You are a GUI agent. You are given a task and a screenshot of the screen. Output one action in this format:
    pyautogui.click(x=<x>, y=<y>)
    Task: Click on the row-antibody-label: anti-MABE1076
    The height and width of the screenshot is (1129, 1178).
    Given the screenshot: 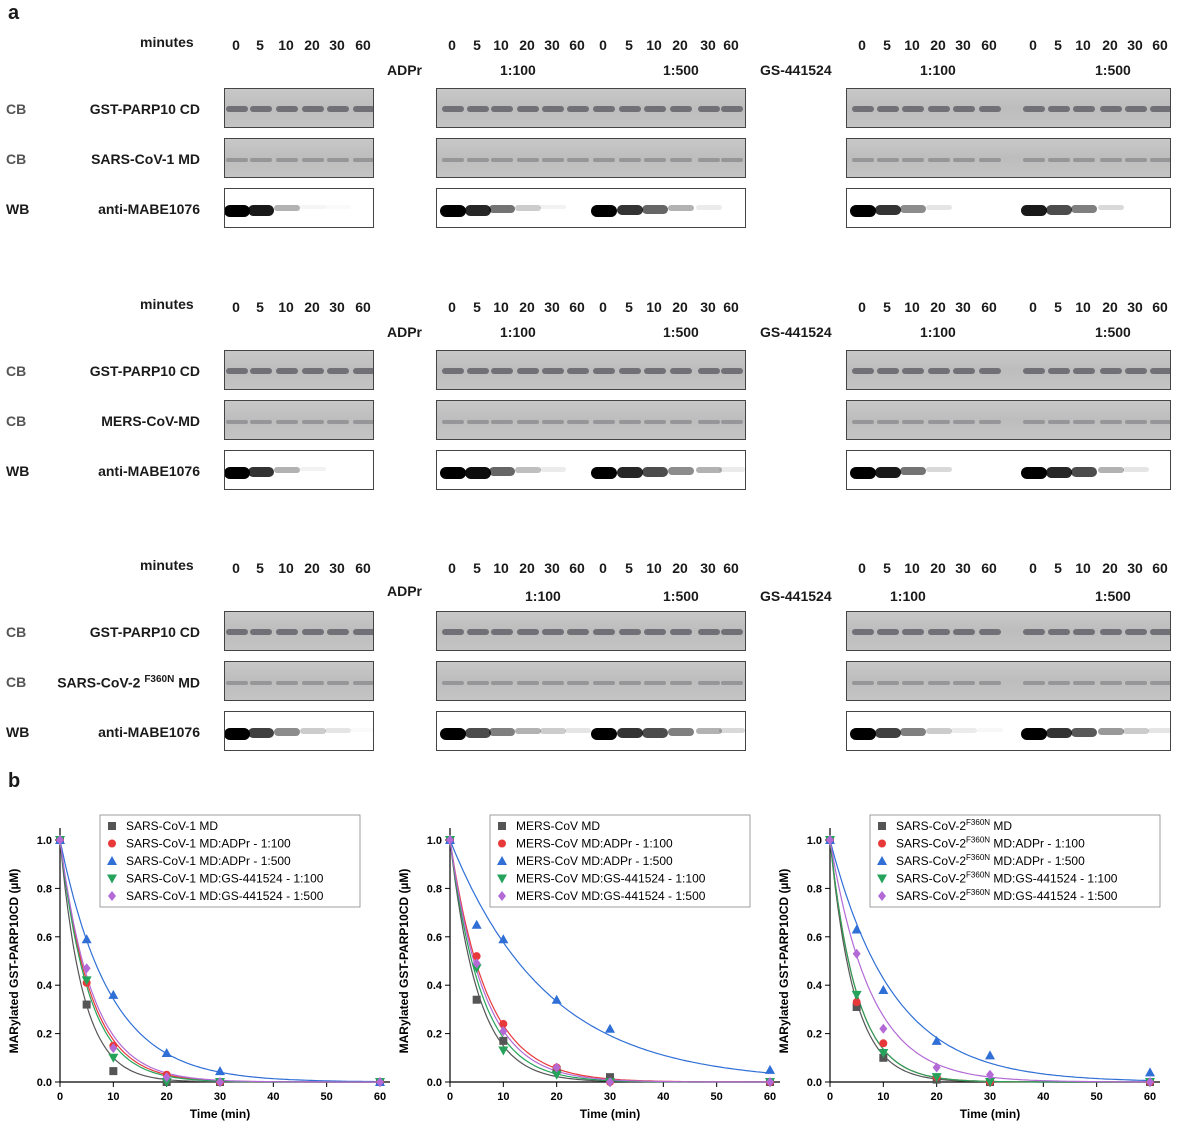 What is the action you would take?
    pyautogui.click(x=149, y=732)
    